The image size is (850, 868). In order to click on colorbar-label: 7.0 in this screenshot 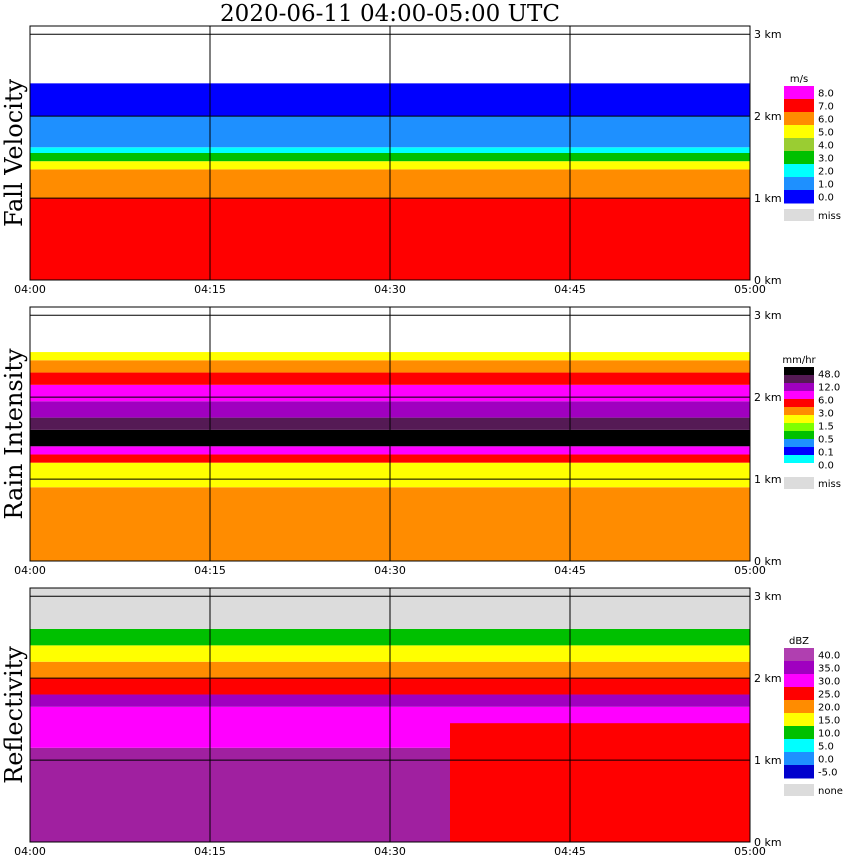, I will do `click(826, 107)`.